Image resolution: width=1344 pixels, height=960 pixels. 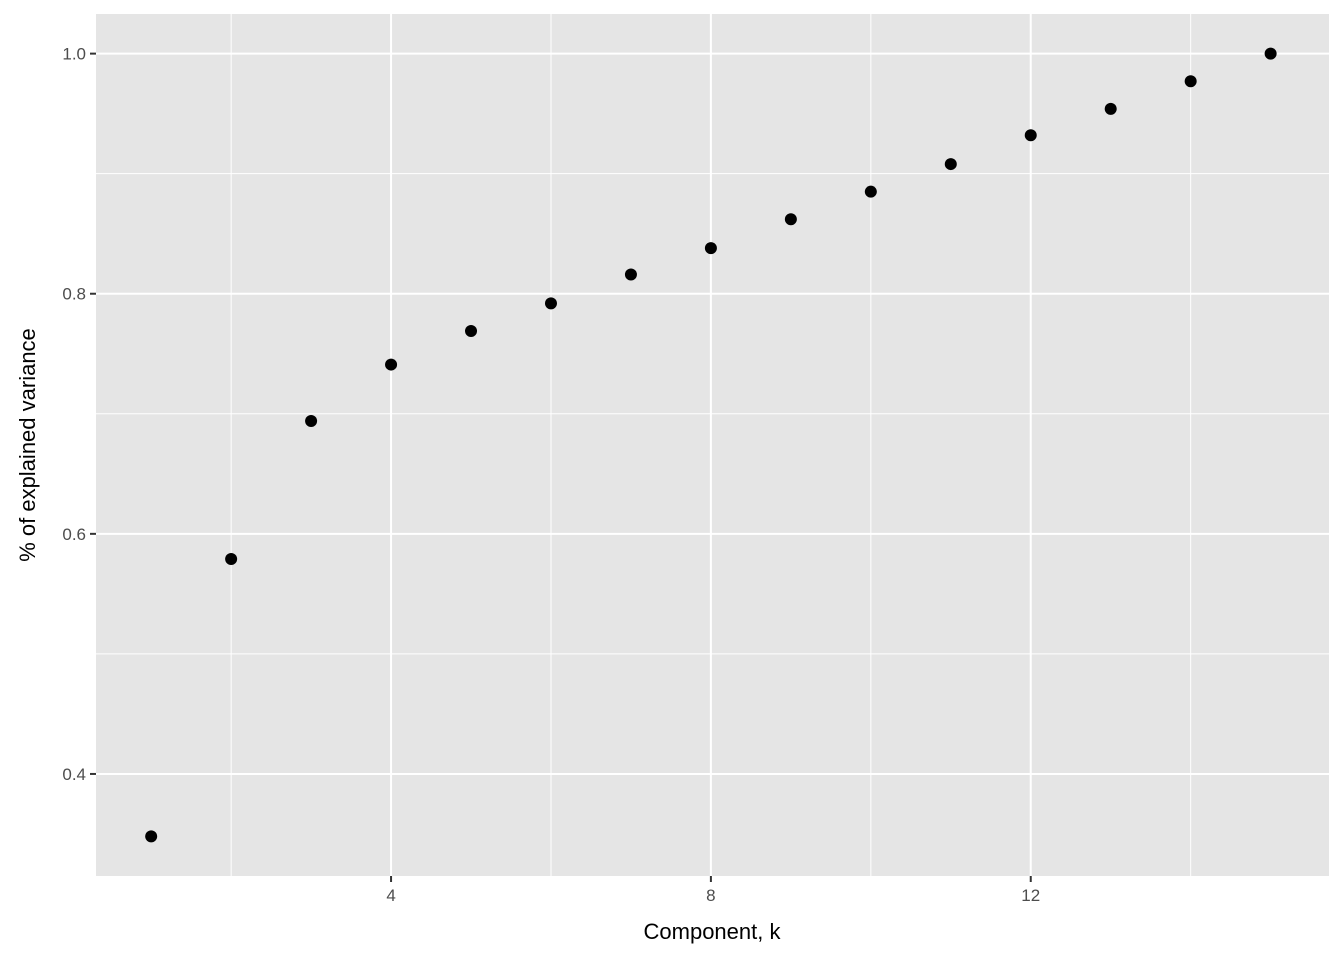 What do you see at coordinates (27, 445) in the screenshot?
I see `y-axis-title: % of explained variance` at bounding box center [27, 445].